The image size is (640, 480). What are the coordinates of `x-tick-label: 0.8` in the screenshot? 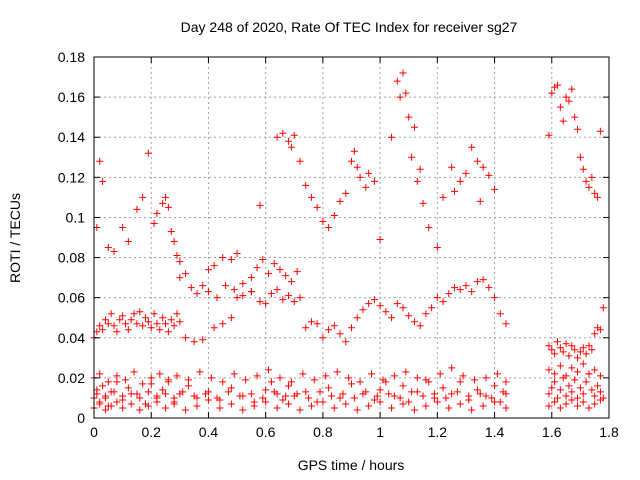 It's located at (323, 432).